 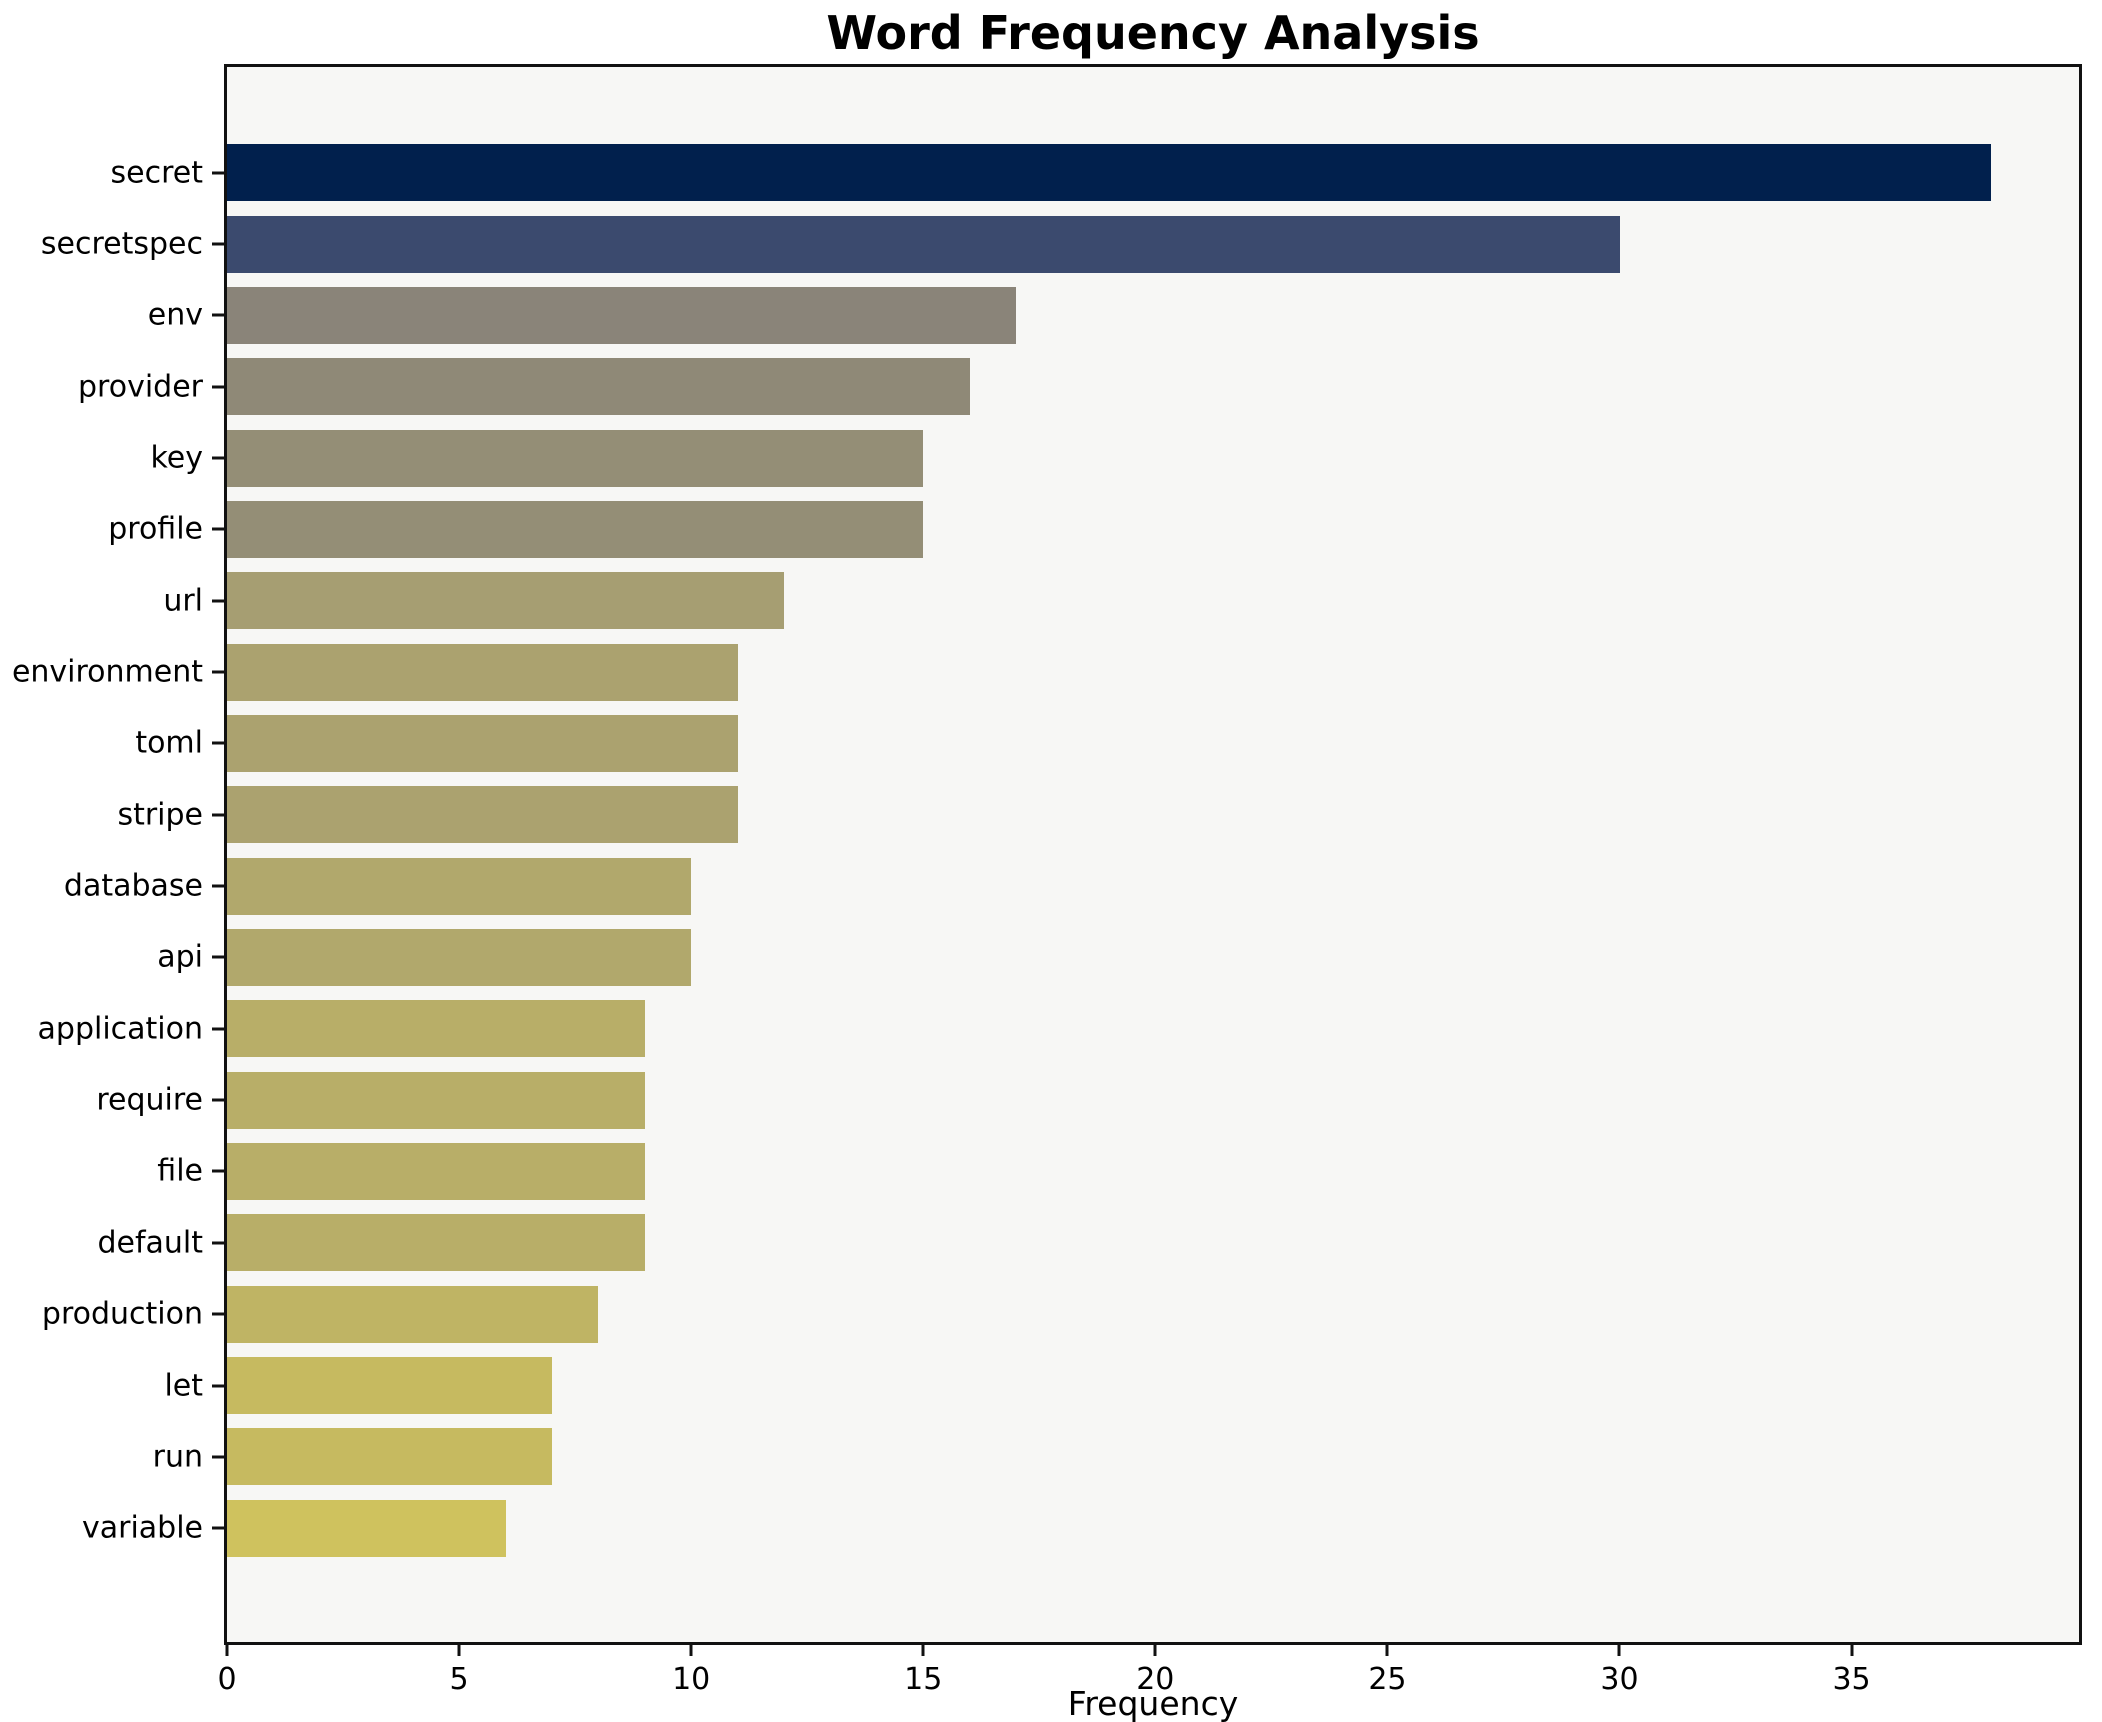 What do you see at coordinates (1118, 957) in the screenshot?
I see `bar-row: api` at bounding box center [1118, 957].